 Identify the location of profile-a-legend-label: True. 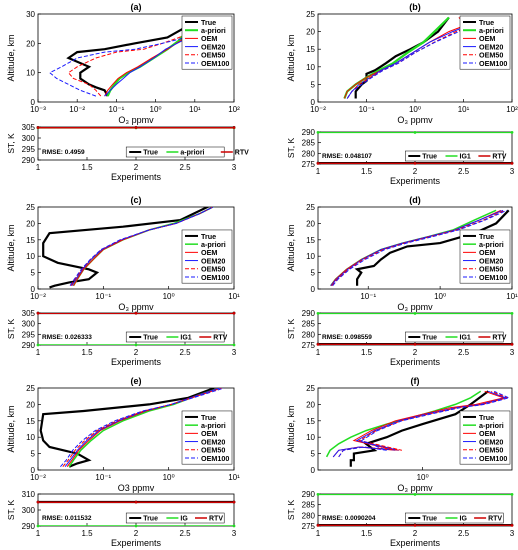
(208, 22).